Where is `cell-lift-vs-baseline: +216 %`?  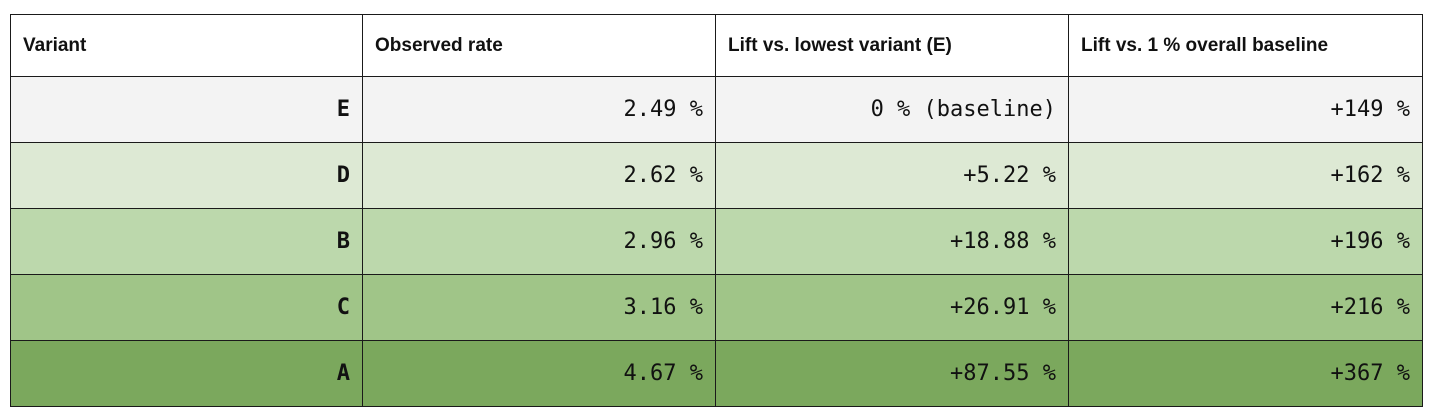 cell-lift-vs-baseline: +216 % is located at coordinates (1245, 307).